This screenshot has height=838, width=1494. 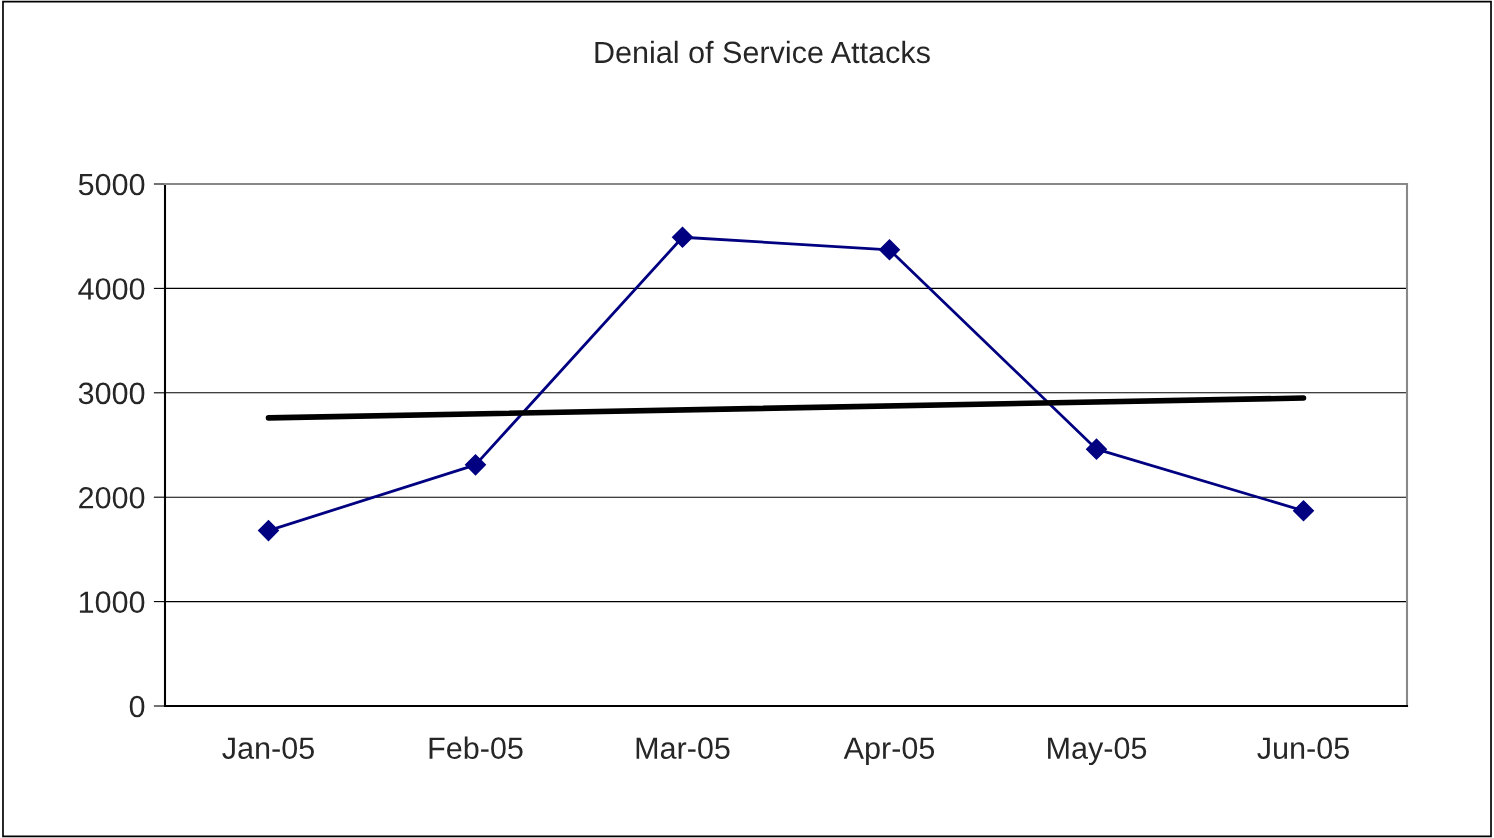 I want to click on y-tick-label: 0, so click(x=137, y=706).